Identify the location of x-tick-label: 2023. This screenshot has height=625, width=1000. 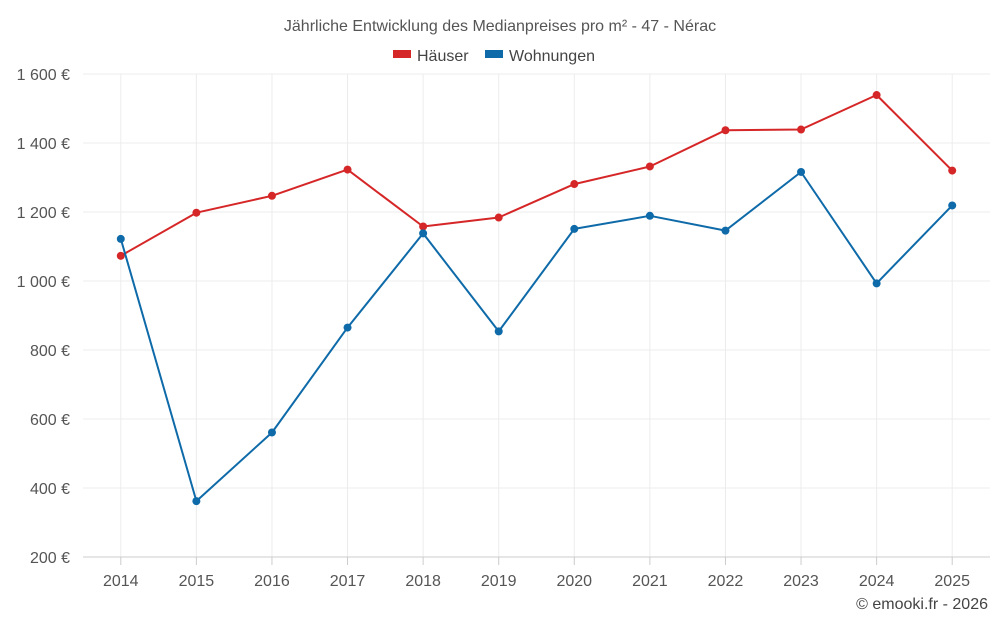
(801, 581).